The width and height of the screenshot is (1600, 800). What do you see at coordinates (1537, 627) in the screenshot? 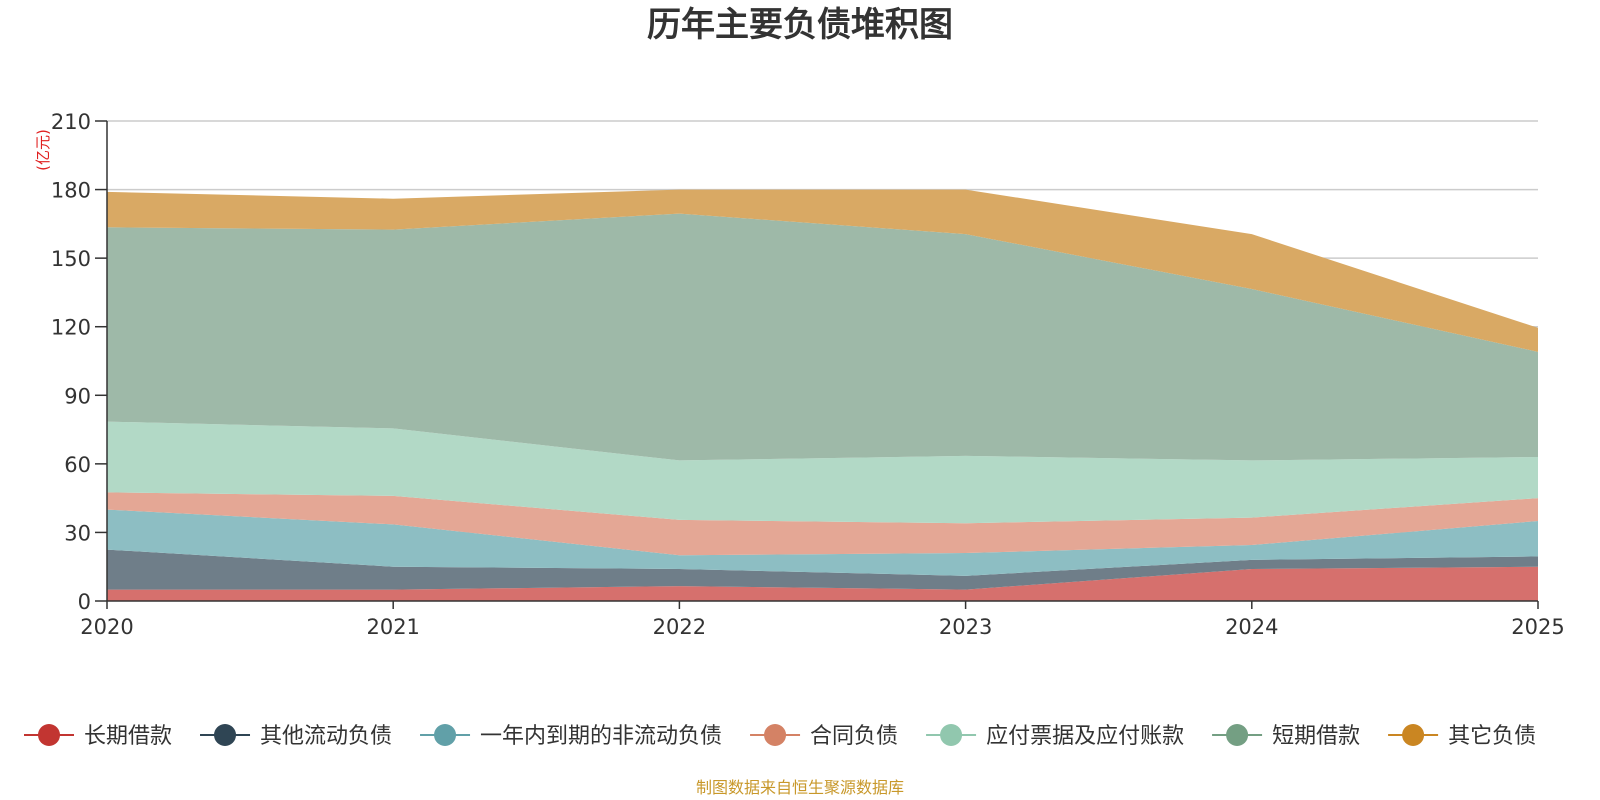
I see `x-tick-label: 2025` at bounding box center [1537, 627].